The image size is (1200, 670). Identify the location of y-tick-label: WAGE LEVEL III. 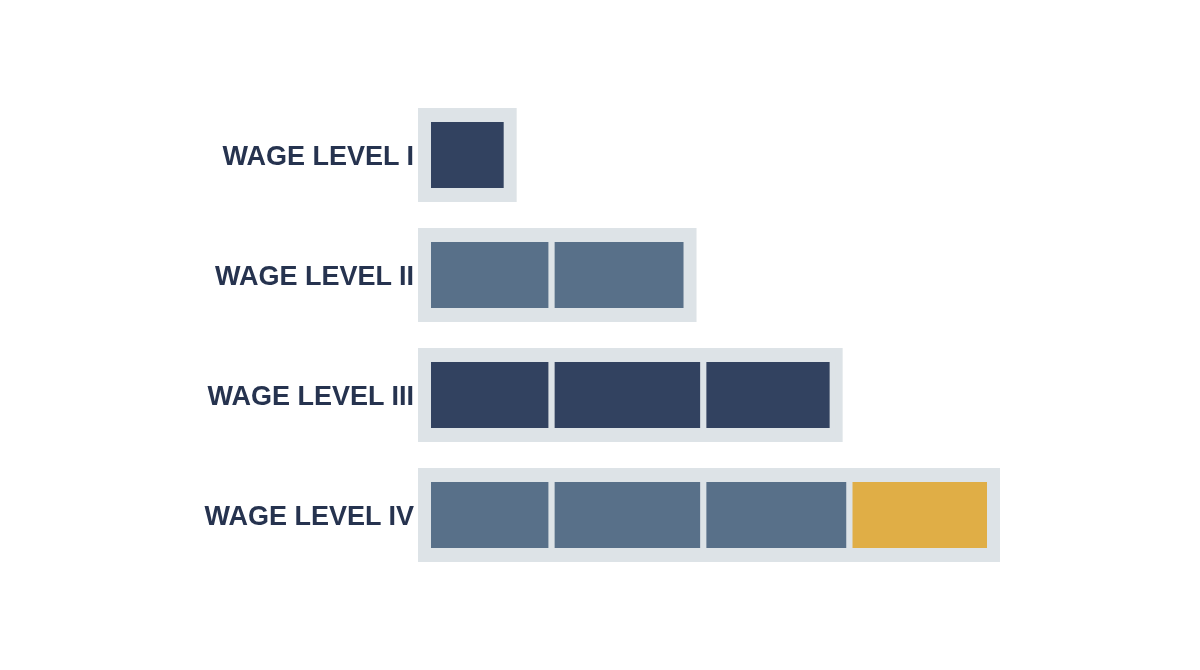
(310, 395).